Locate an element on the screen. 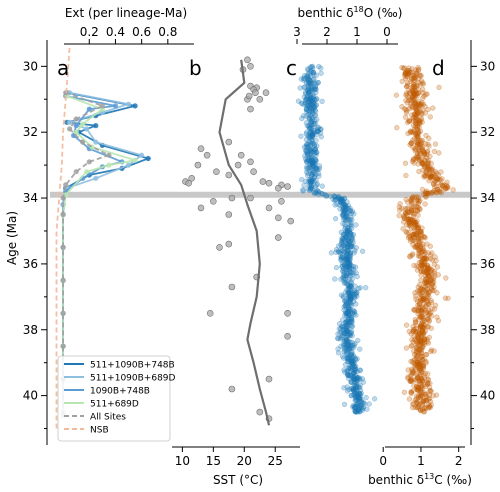  panel-letter-a: a is located at coordinates (63, 68).